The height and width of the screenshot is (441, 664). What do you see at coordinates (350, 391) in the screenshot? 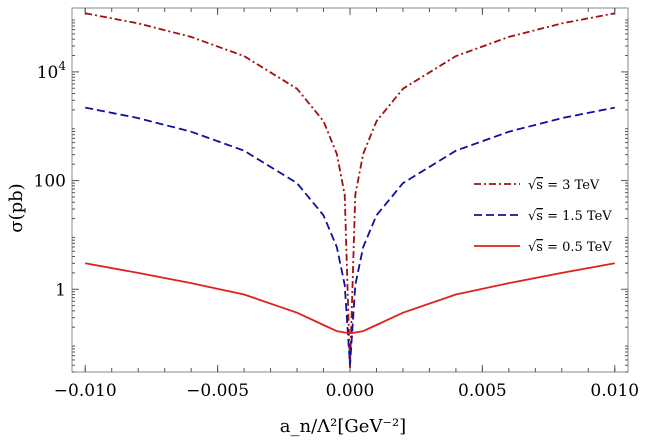
I see `x-tick-label: 0.000` at bounding box center [350, 391].